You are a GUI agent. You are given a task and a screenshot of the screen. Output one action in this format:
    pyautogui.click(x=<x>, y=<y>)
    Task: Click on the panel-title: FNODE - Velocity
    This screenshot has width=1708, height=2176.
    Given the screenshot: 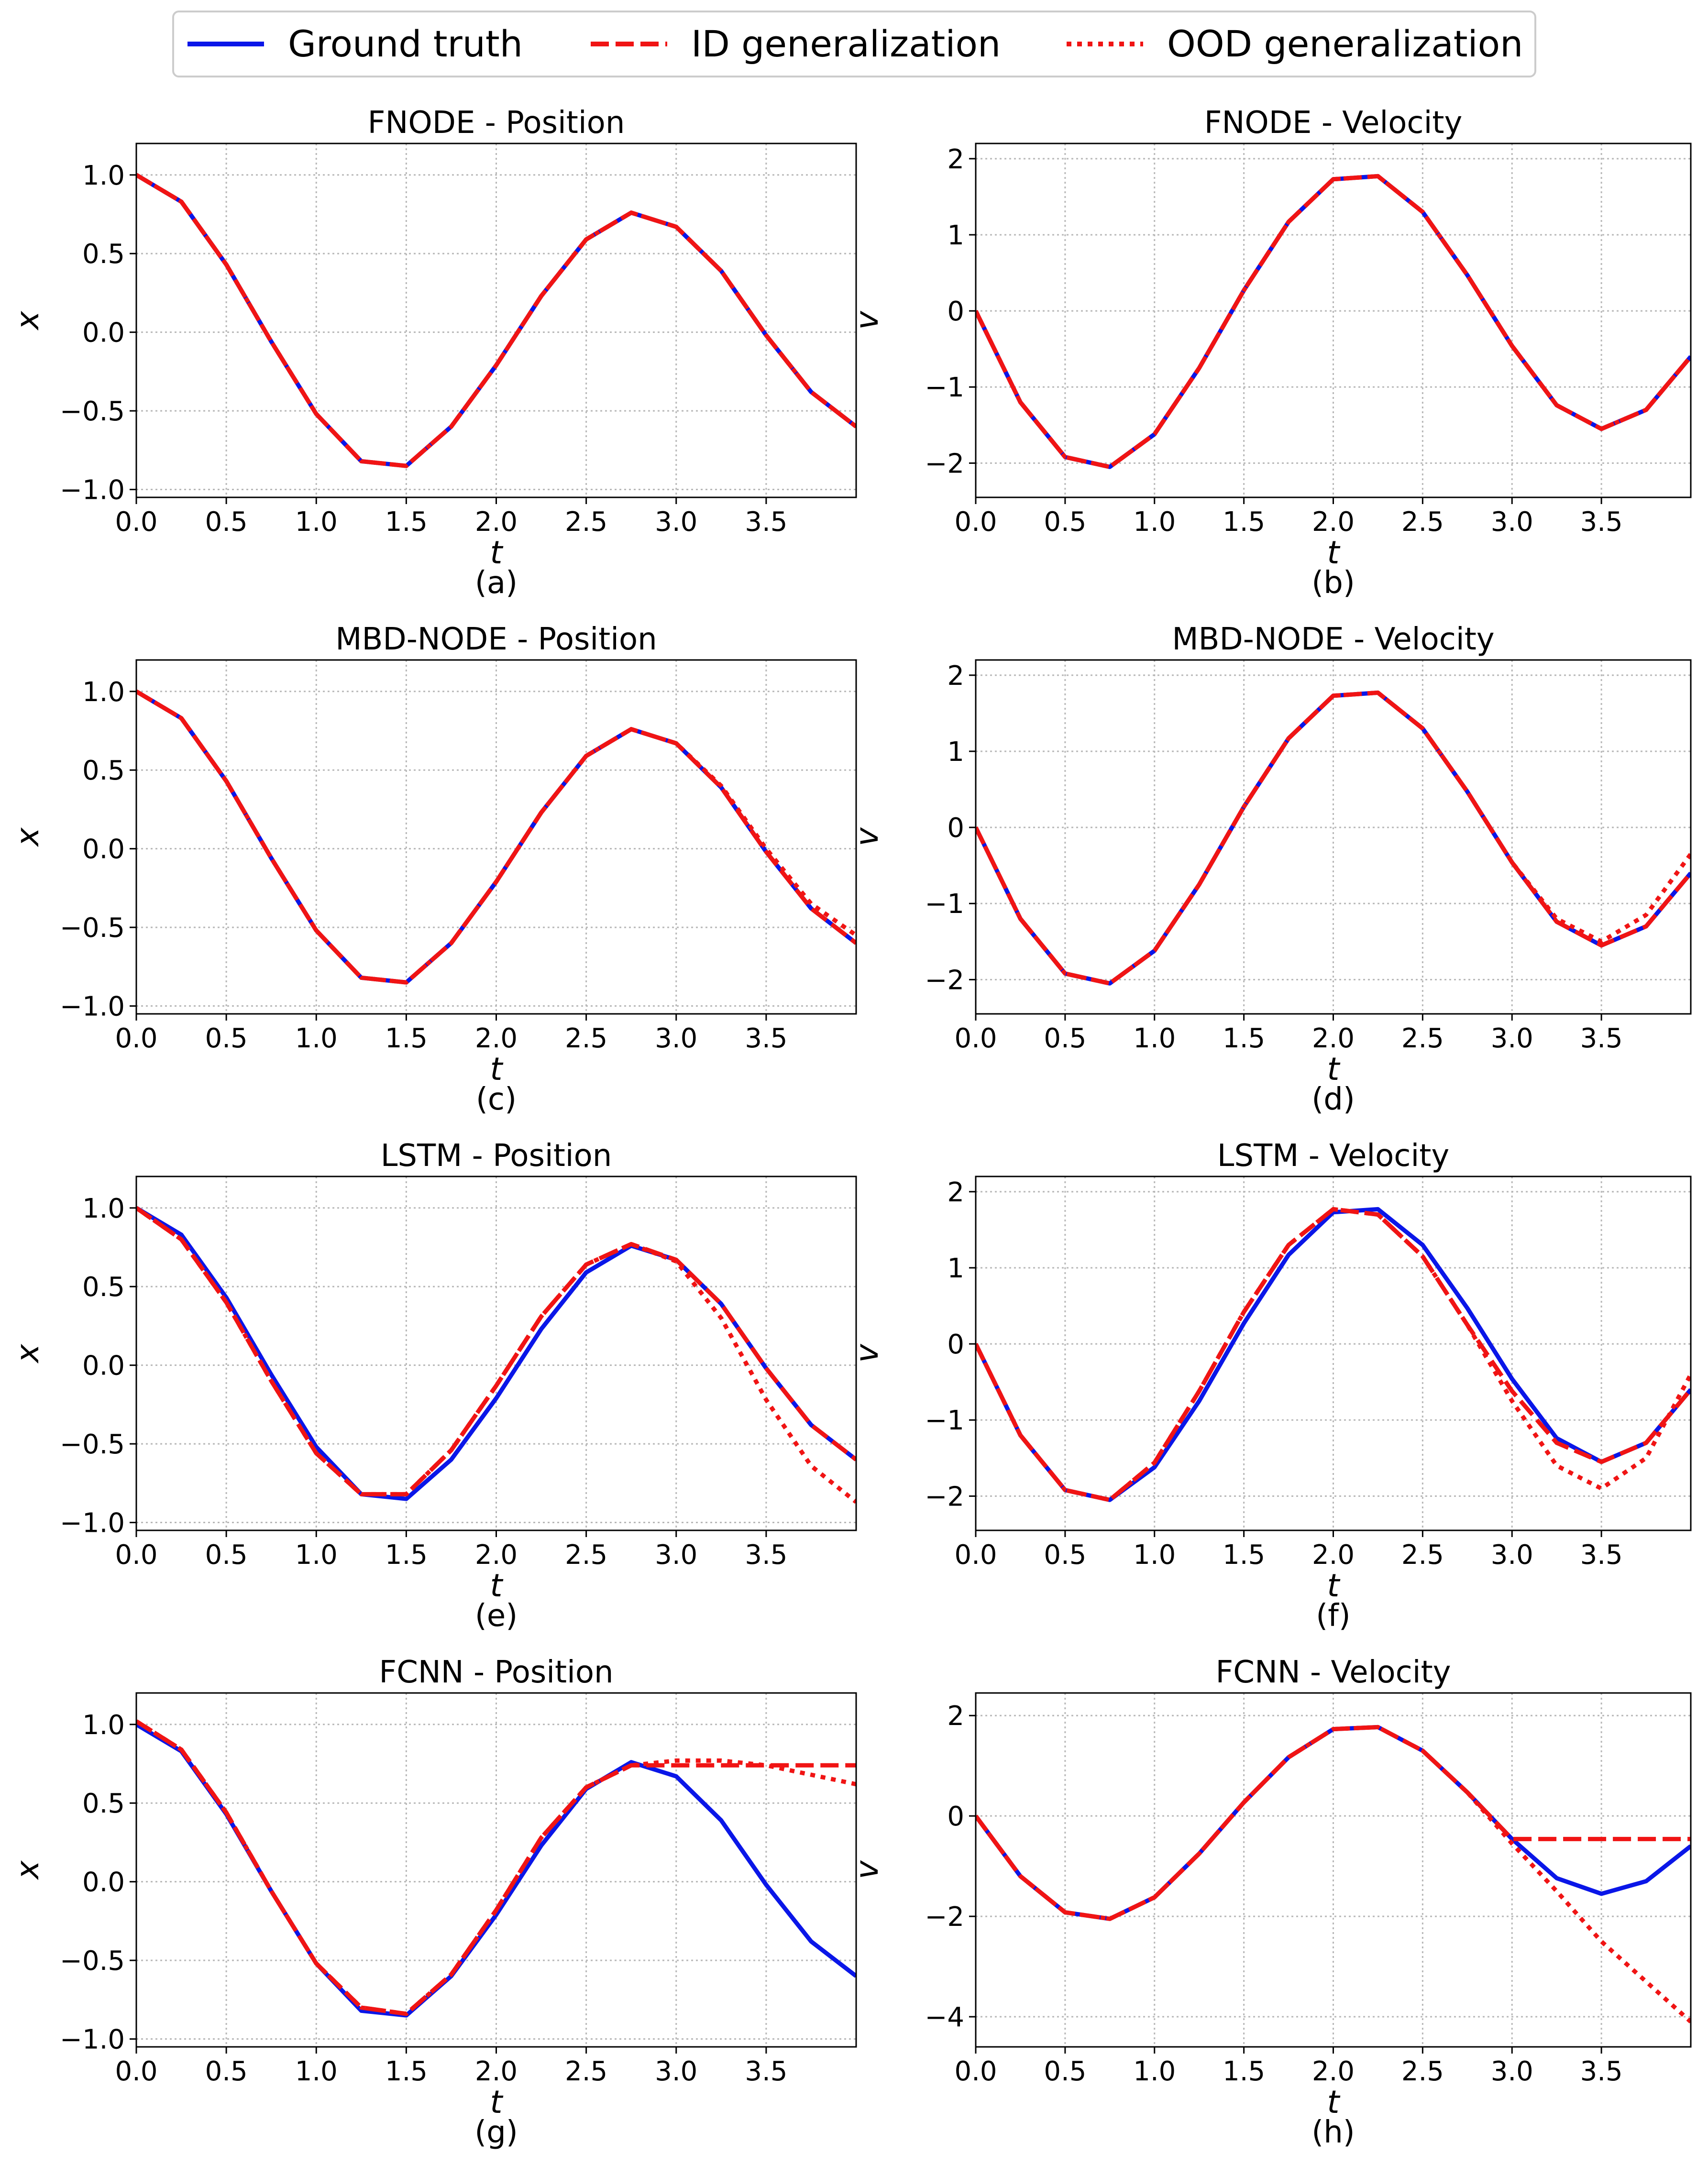 What is the action you would take?
    pyautogui.click(x=1333, y=123)
    